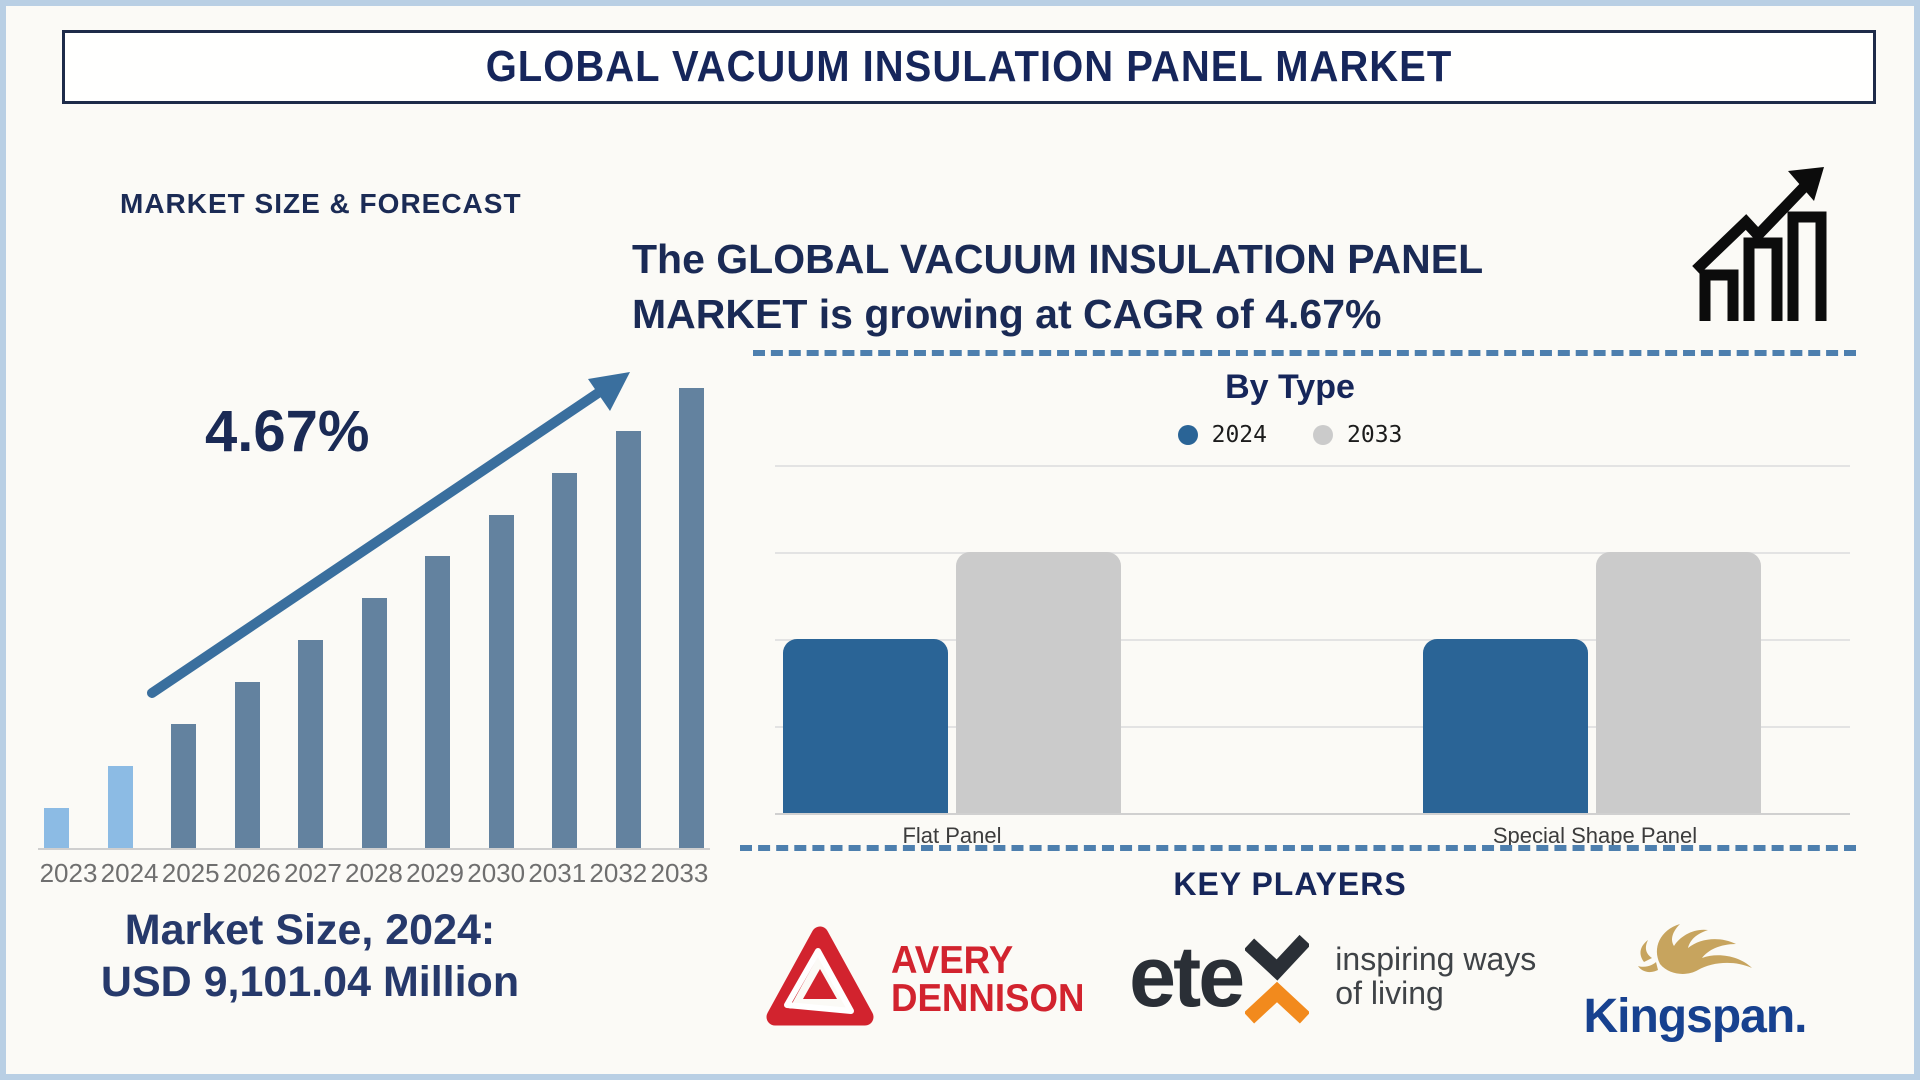 Image resolution: width=1920 pixels, height=1080 pixels. I want to click on year-label-2031: 2031, so click(557, 873).